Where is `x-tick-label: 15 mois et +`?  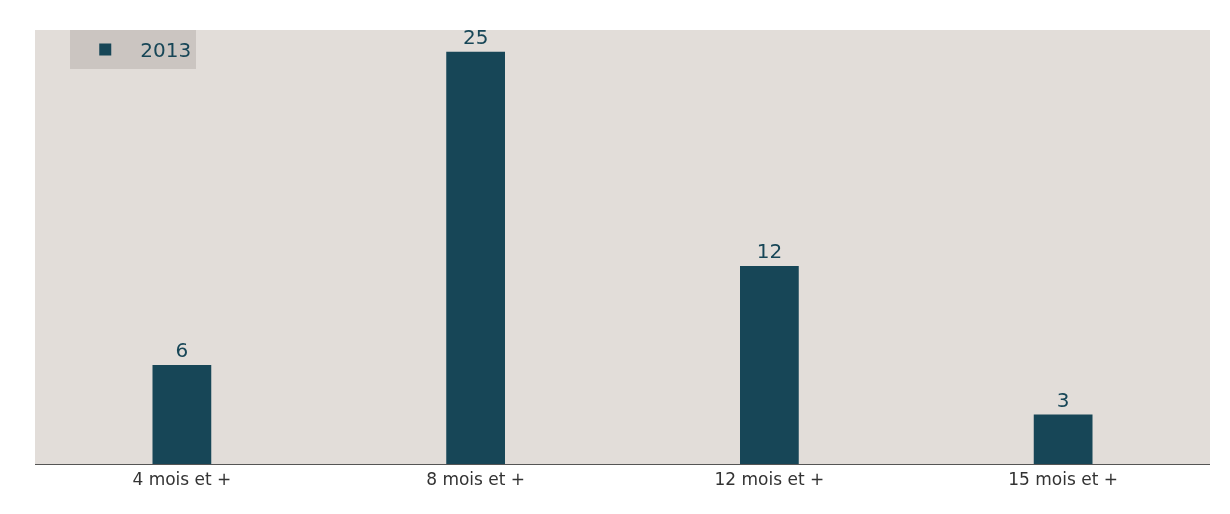
x-tick-label: 15 mois et + is located at coordinates (1063, 479).